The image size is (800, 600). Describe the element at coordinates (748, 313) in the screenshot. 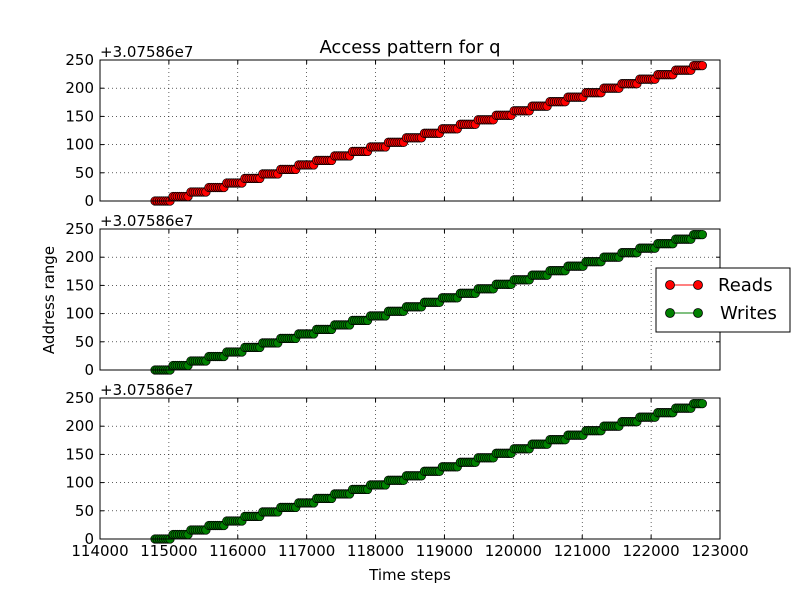

I see `legend-writes-label: Writes` at that location.